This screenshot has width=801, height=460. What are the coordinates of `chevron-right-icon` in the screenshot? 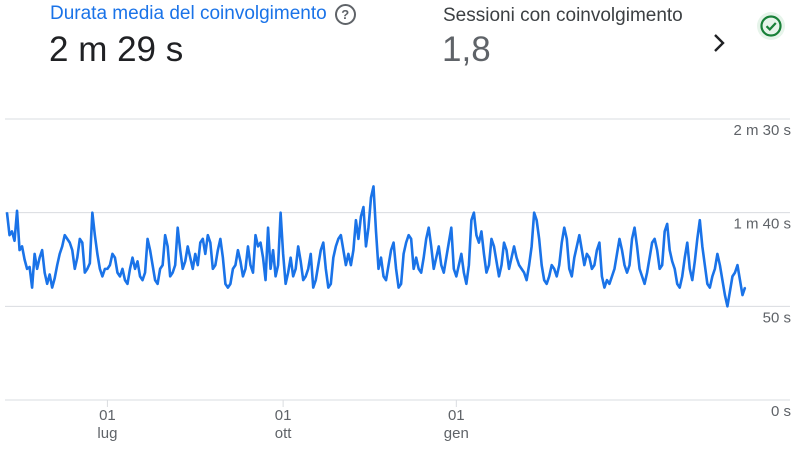 It's located at (719, 43).